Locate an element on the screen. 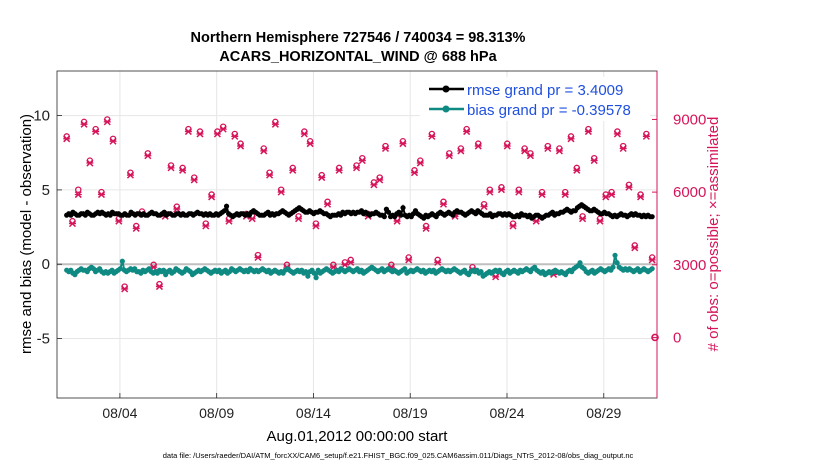  y-tick-label: -5 is located at coordinates (43, 339).